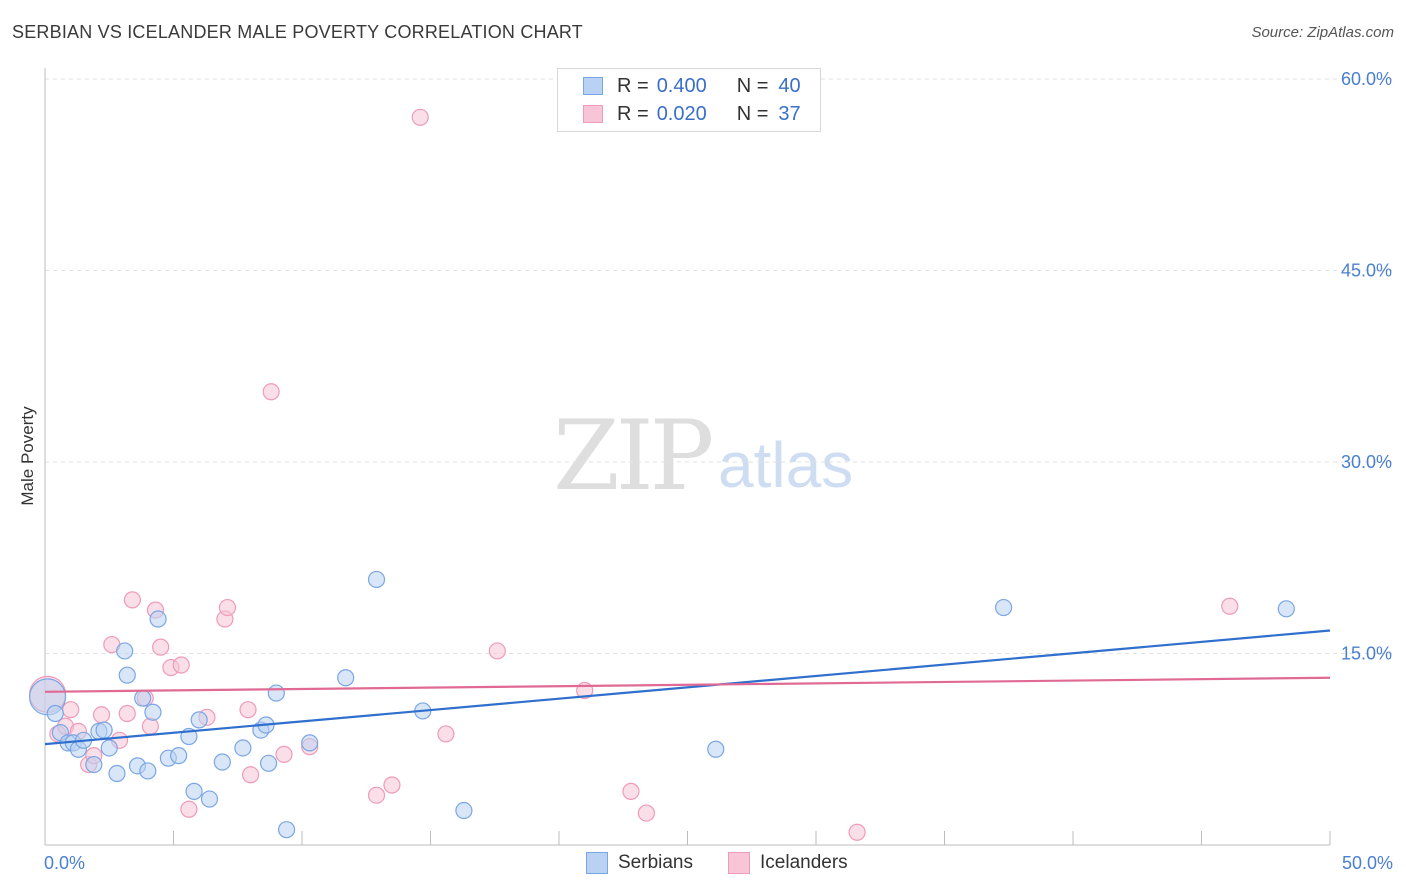 This screenshot has width=1406, height=892. What do you see at coordinates (64, 863) in the screenshot?
I see `x-tick-label-min: 0.0%` at bounding box center [64, 863].